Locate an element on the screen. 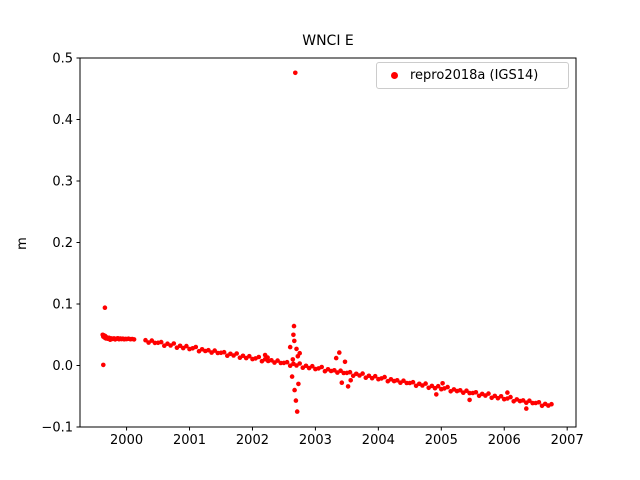 The height and width of the screenshot is (480, 640). legend-marker-dot-icon is located at coordinates (394, 75).